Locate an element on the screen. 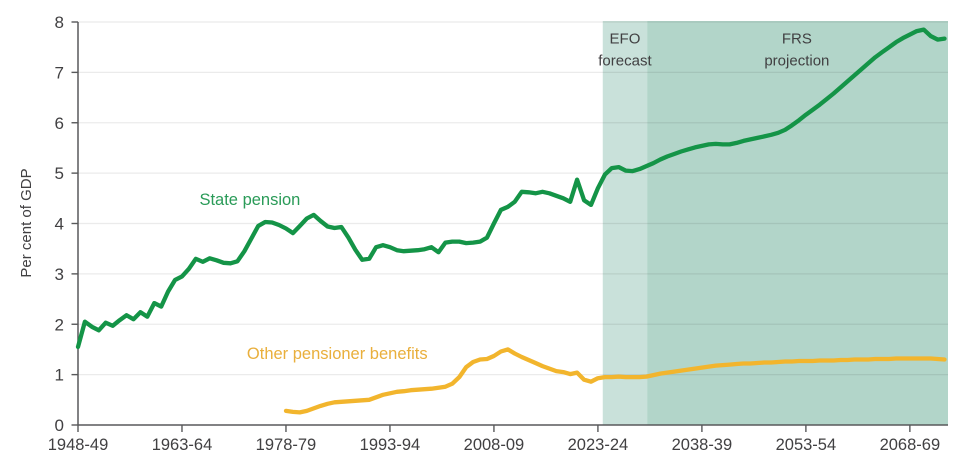 The image size is (980, 476). y-tick-label: 6 is located at coordinates (59, 123).